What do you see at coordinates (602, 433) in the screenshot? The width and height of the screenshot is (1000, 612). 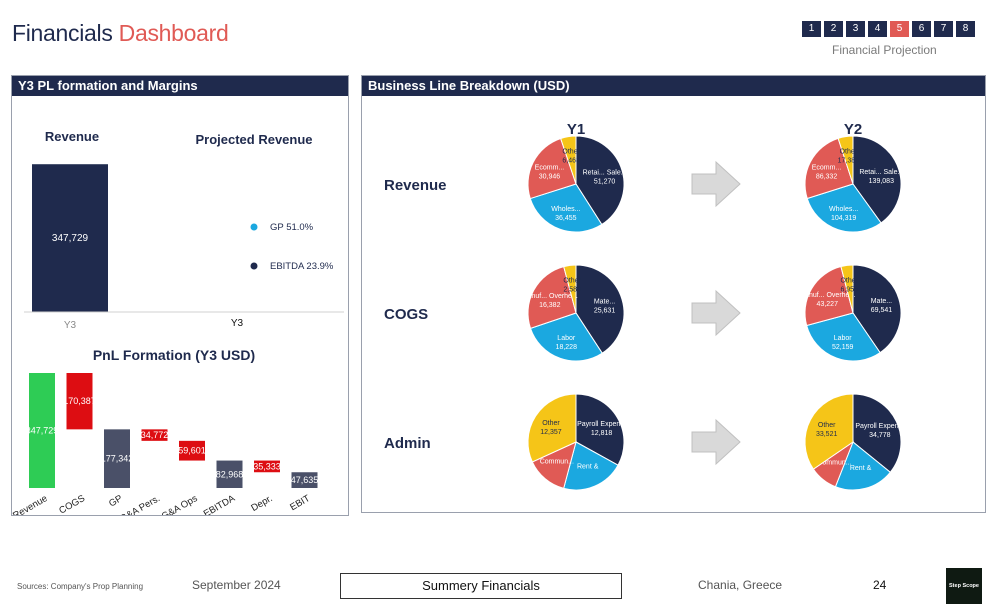 I see `pie-slice-value-0: 12,818` at bounding box center [602, 433].